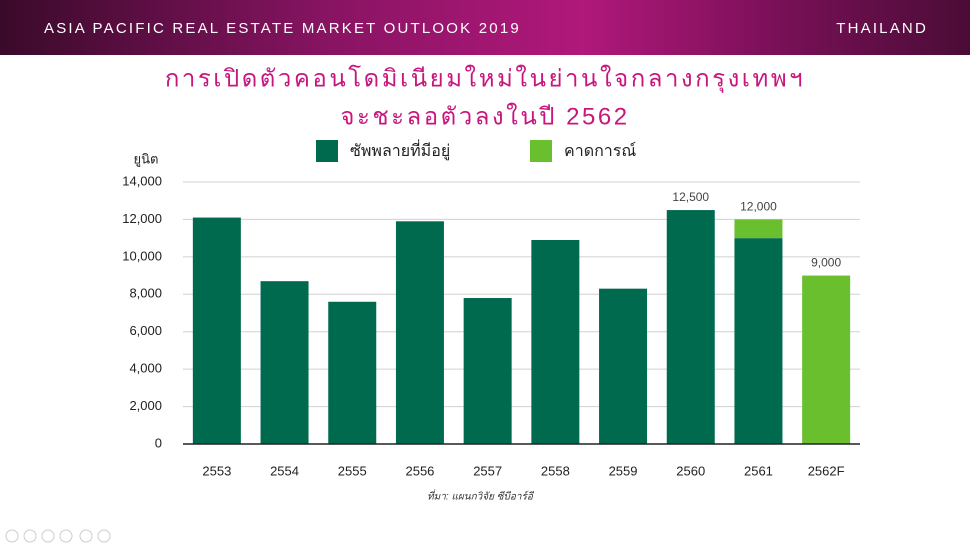  Describe the element at coordinates (758, 207) in the screenshot. I see `total-label: 12,000` at that location.